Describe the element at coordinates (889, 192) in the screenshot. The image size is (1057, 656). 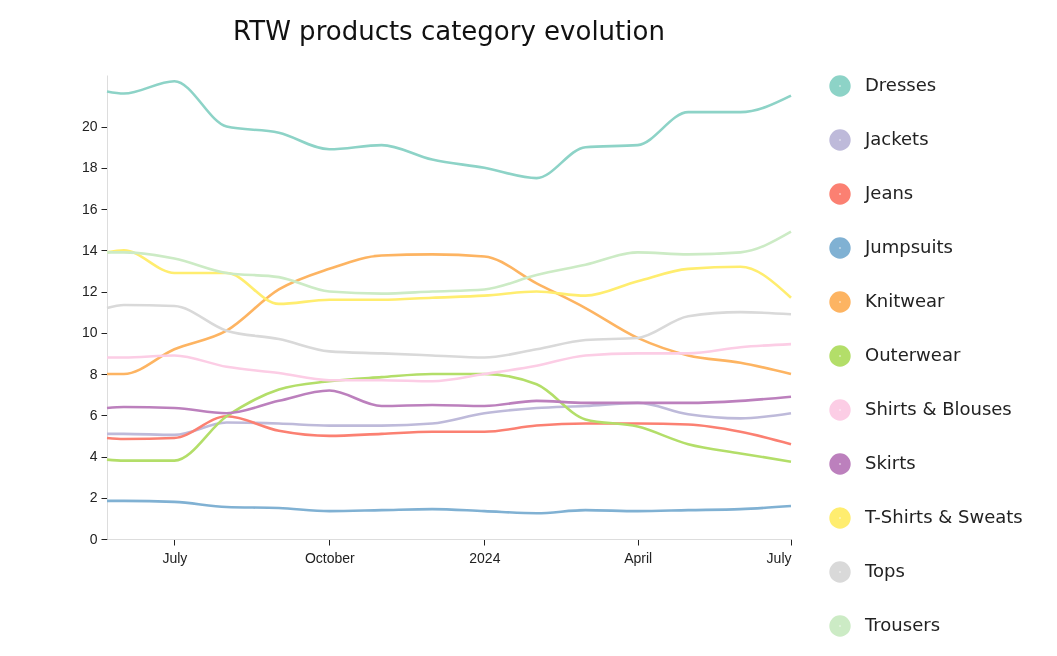
I see `legend-label: Jeans` at that location.